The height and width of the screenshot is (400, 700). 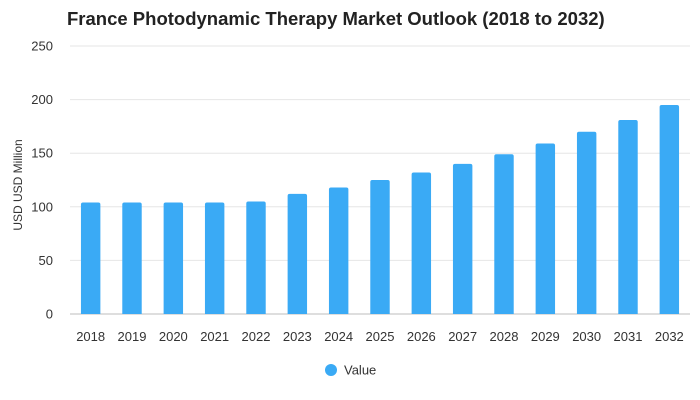 I want to click on y-tick-label: 150, so click(x=42, y=153).